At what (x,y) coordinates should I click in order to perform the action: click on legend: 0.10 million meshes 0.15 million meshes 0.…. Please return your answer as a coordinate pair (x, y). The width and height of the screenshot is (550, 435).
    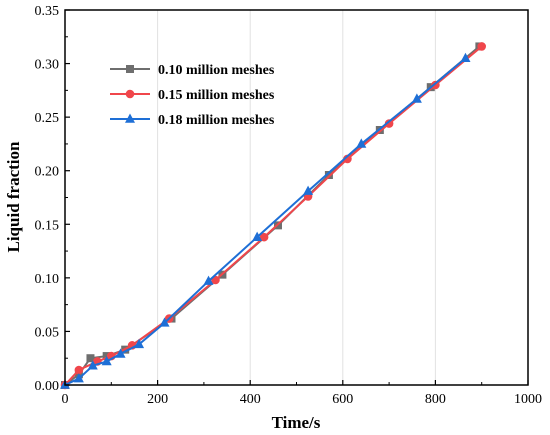
    Looking at the image, I should click on (192, 95).